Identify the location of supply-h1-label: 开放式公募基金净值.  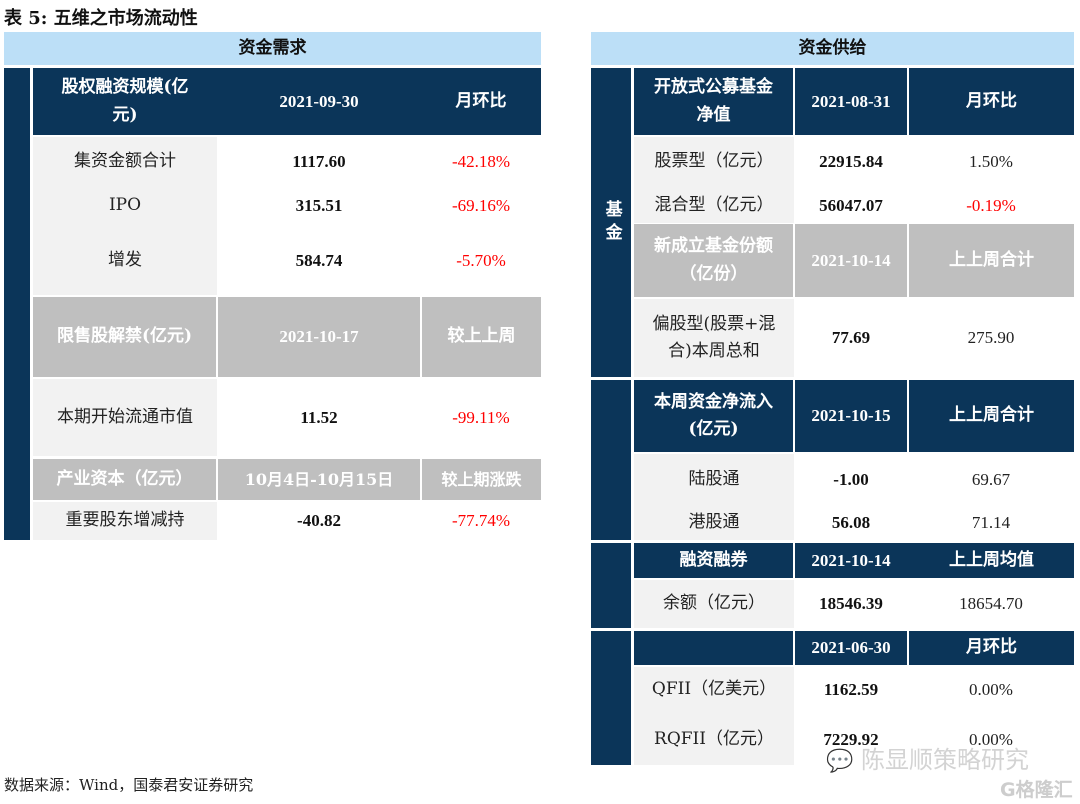
(713, 101).